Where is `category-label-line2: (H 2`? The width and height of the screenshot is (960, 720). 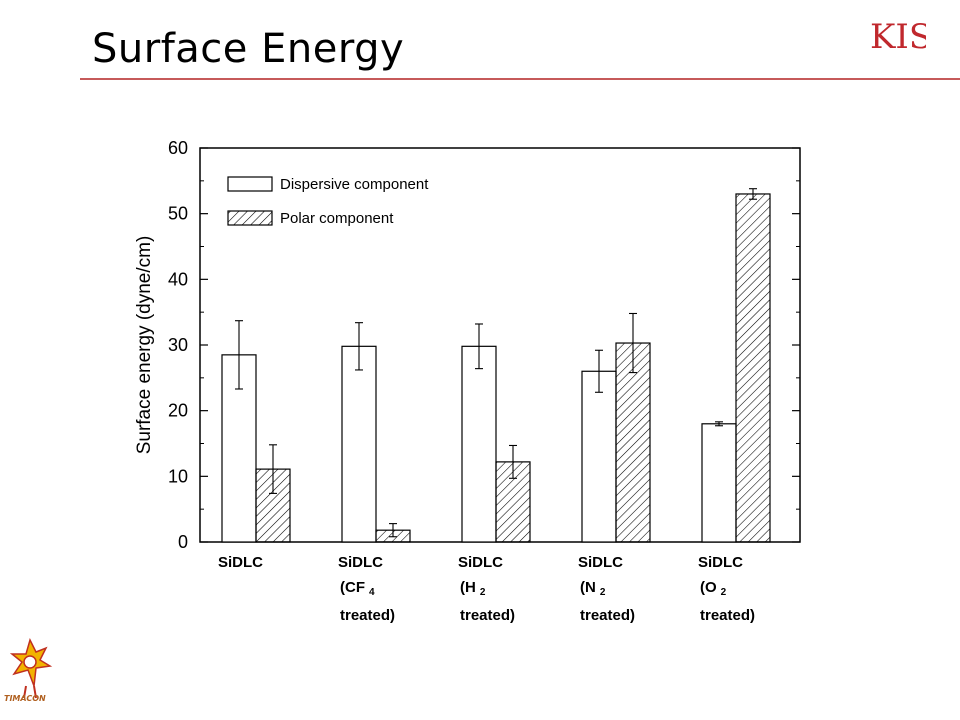
category-label-line2: (H 2 is located at coordinates (473, 588).